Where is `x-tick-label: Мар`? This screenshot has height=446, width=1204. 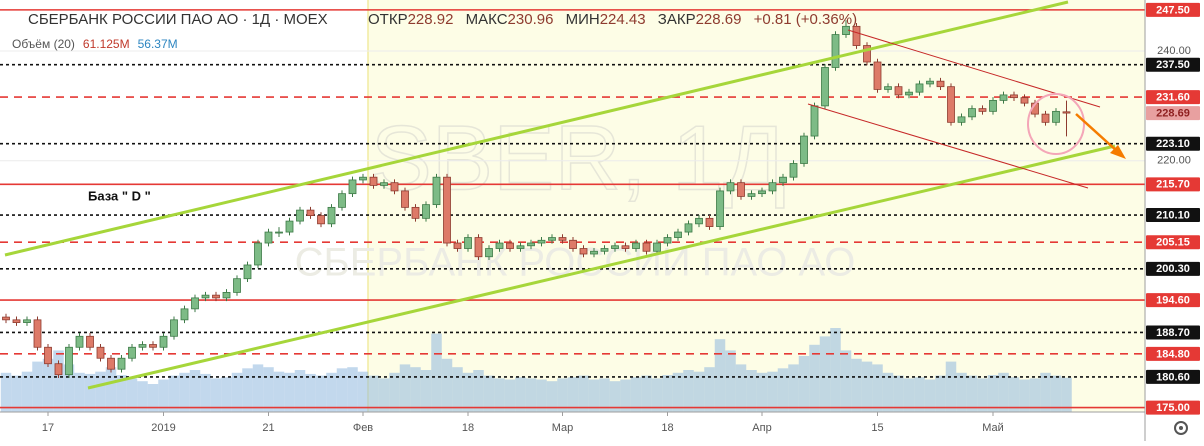 x-tick-label: Мар is located at coordinates (563, 428).